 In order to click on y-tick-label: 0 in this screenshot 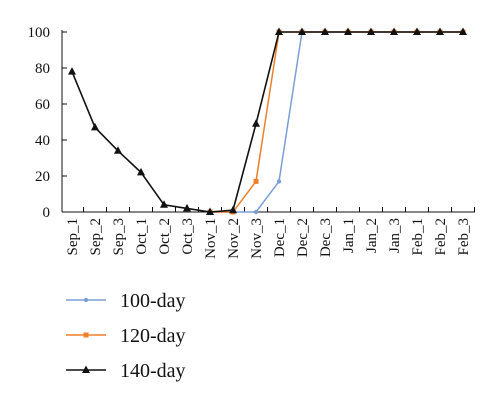, I will do `click(47, 213)`.